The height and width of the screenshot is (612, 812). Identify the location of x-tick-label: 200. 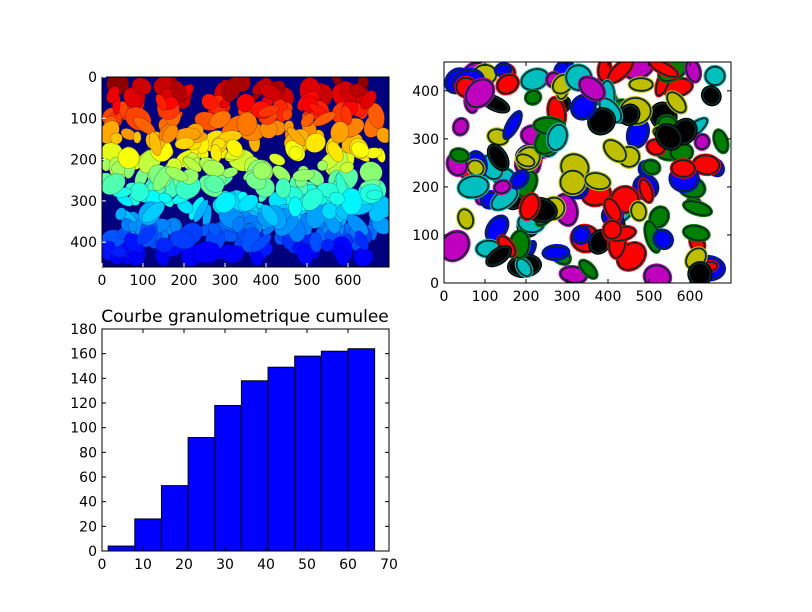
(184, 281).